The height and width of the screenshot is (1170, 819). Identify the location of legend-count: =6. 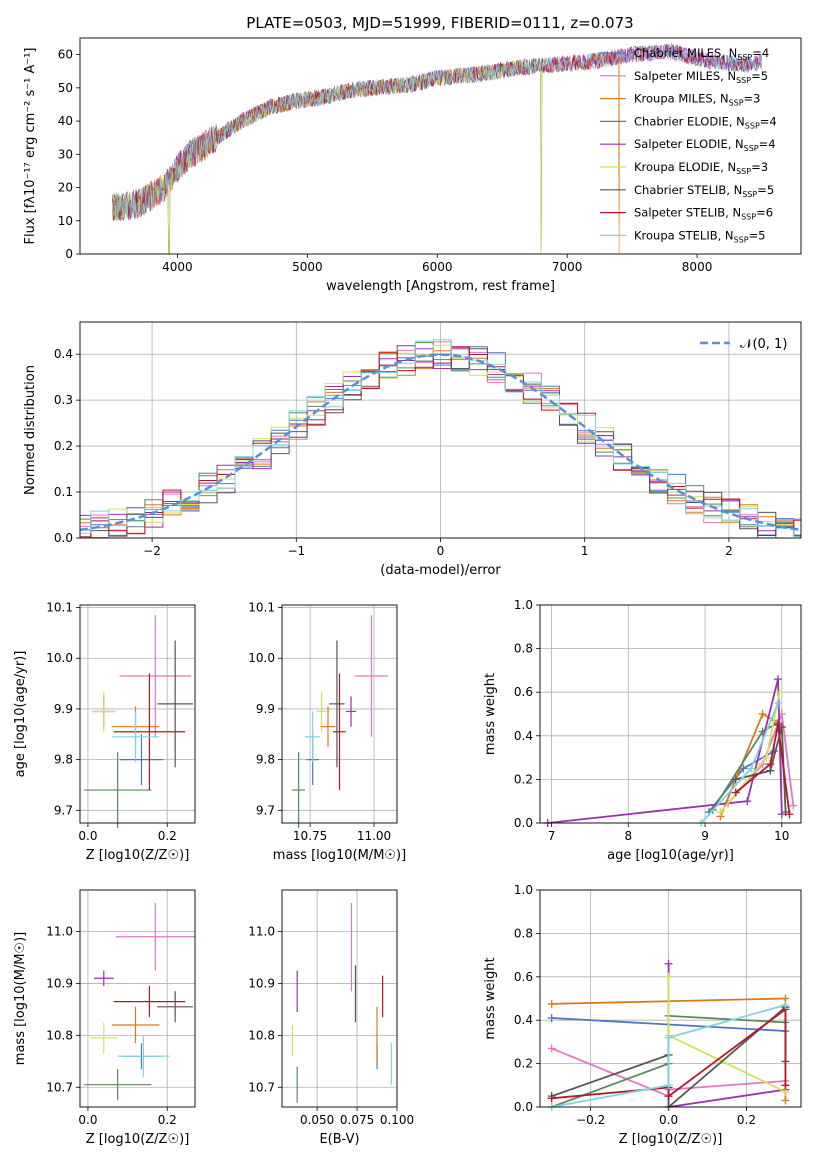
(764, 213).